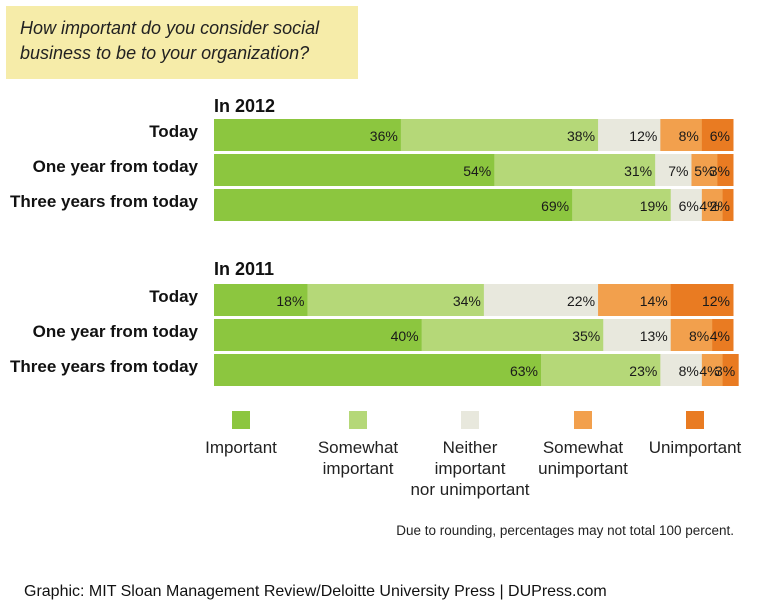 The height and width of the screenshot is (615, 766). Describe the element at coordinates (115, 166) in the screenshot. I see `row-label-2012-one-year: One year from today` at that location.